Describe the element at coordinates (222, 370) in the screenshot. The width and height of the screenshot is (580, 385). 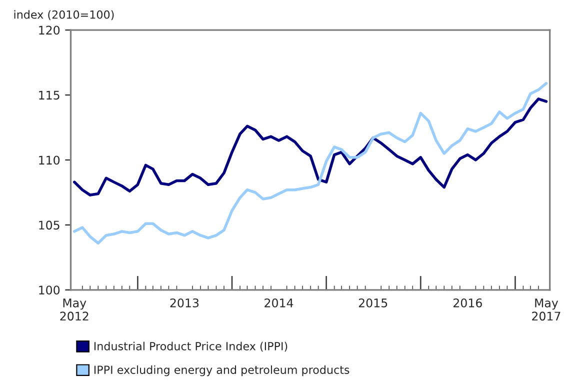
I see `legend-label: IPPI excluding energy and petroleum products` at that location.